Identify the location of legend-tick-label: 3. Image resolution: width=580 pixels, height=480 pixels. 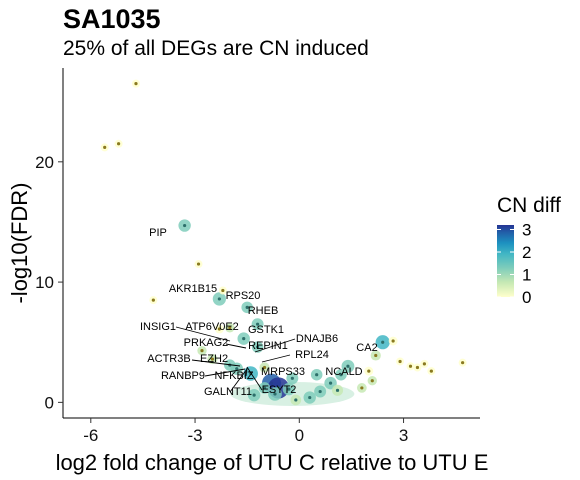
(526, 230).